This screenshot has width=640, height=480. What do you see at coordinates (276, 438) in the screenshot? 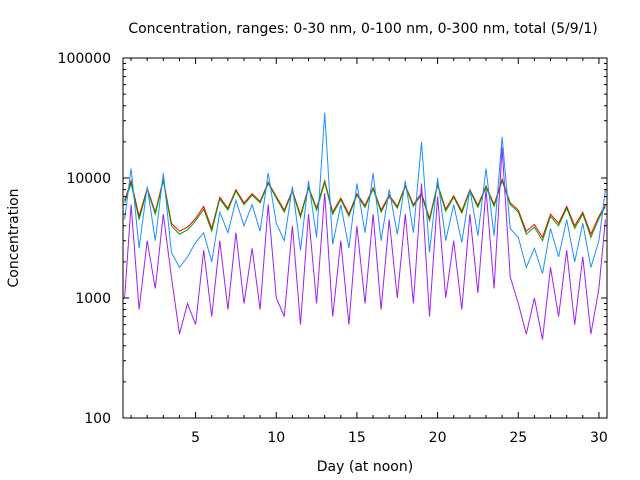
I see `x-tick-label: 10` at bounding box center [276, 438].